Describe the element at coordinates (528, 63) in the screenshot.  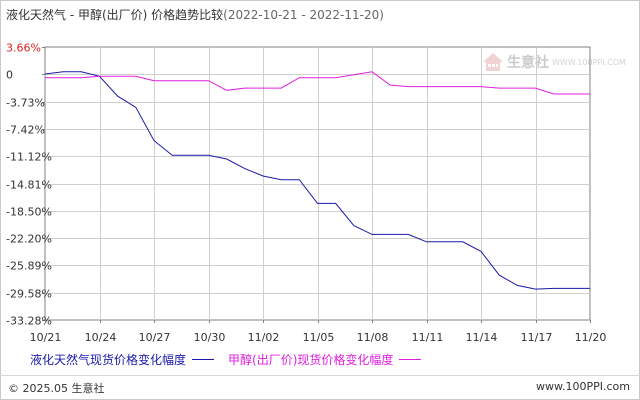
I see `watermark-brand: 生意社` at that location.